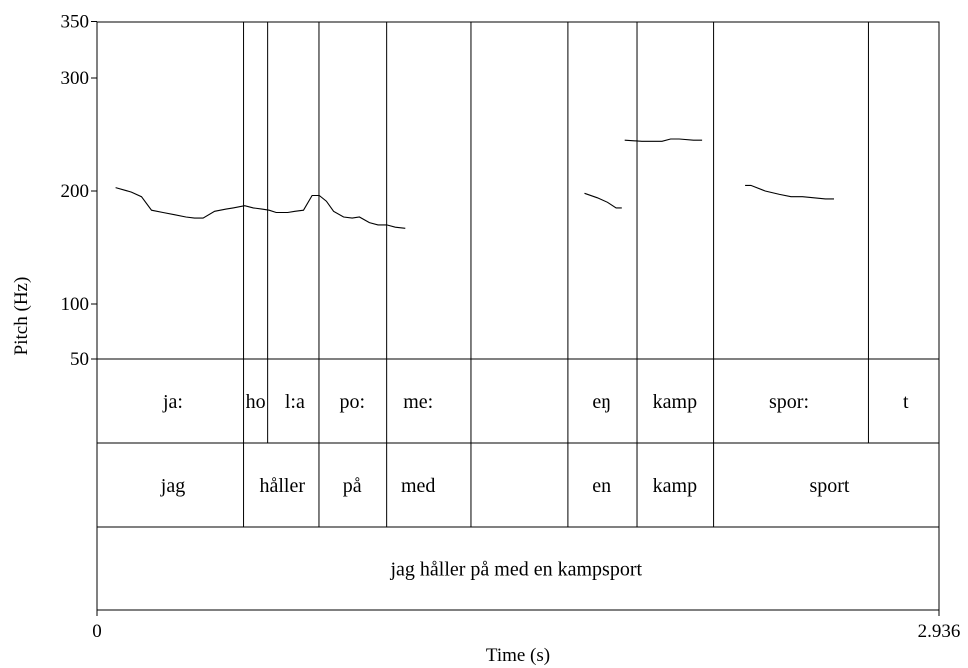  Describe the element at coordinates (418, 486) in the screenshot. I see `tier-2-label: med` at that location.